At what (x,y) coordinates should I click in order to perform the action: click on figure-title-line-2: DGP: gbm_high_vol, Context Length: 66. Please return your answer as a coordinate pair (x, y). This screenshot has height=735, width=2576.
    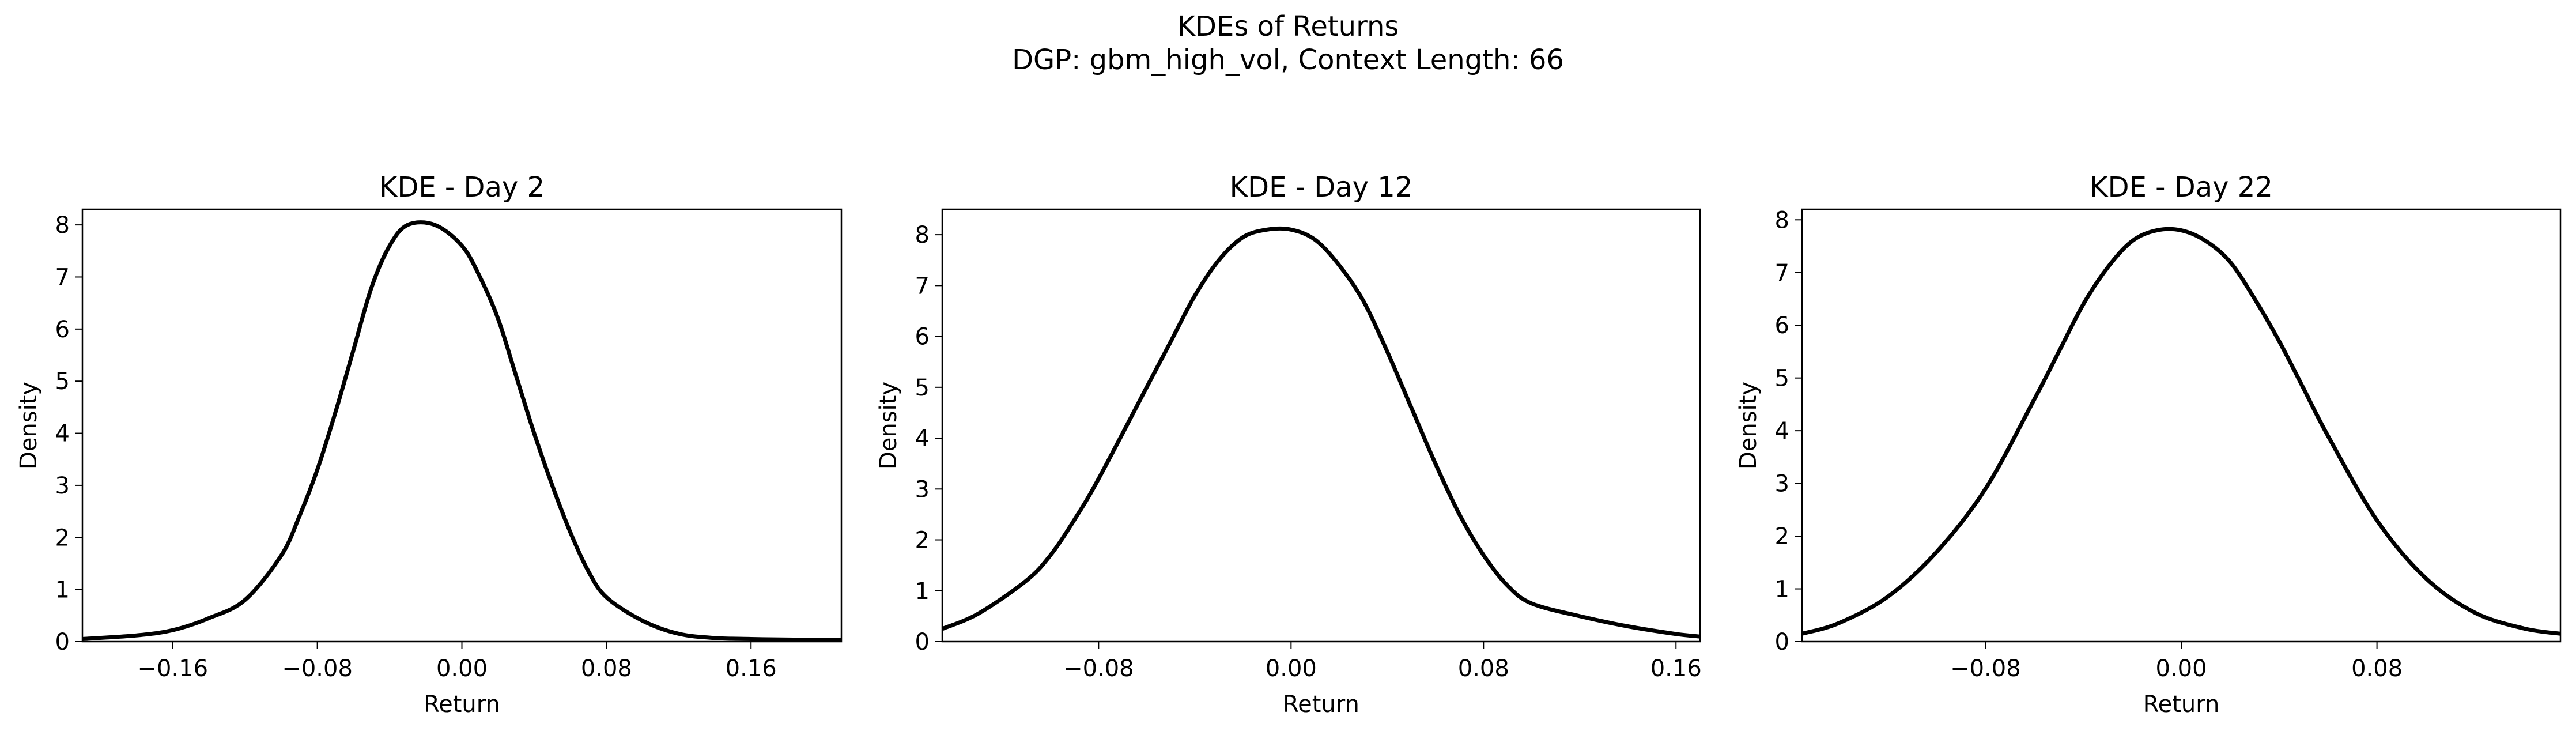
    Looking at the image, I should click on (1288, 60).